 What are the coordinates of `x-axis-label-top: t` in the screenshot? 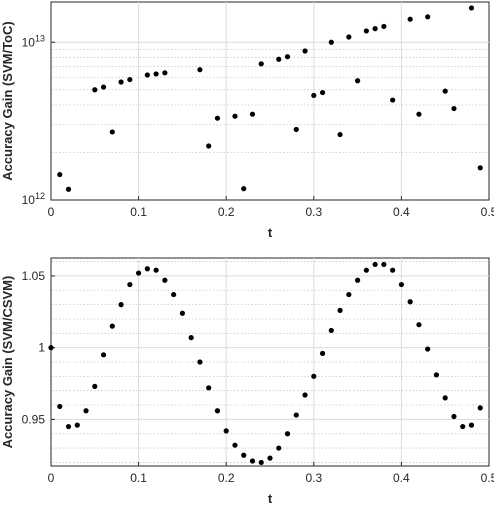 It's located at (270, 232).